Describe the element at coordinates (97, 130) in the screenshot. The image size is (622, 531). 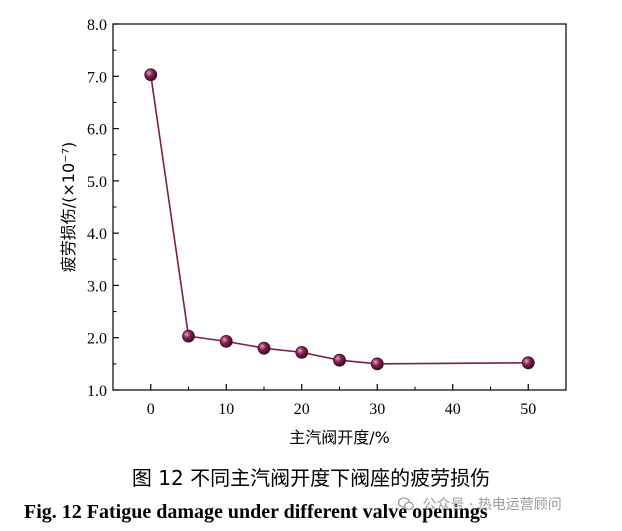
I see `y-tick-label: 6.0` at that location.